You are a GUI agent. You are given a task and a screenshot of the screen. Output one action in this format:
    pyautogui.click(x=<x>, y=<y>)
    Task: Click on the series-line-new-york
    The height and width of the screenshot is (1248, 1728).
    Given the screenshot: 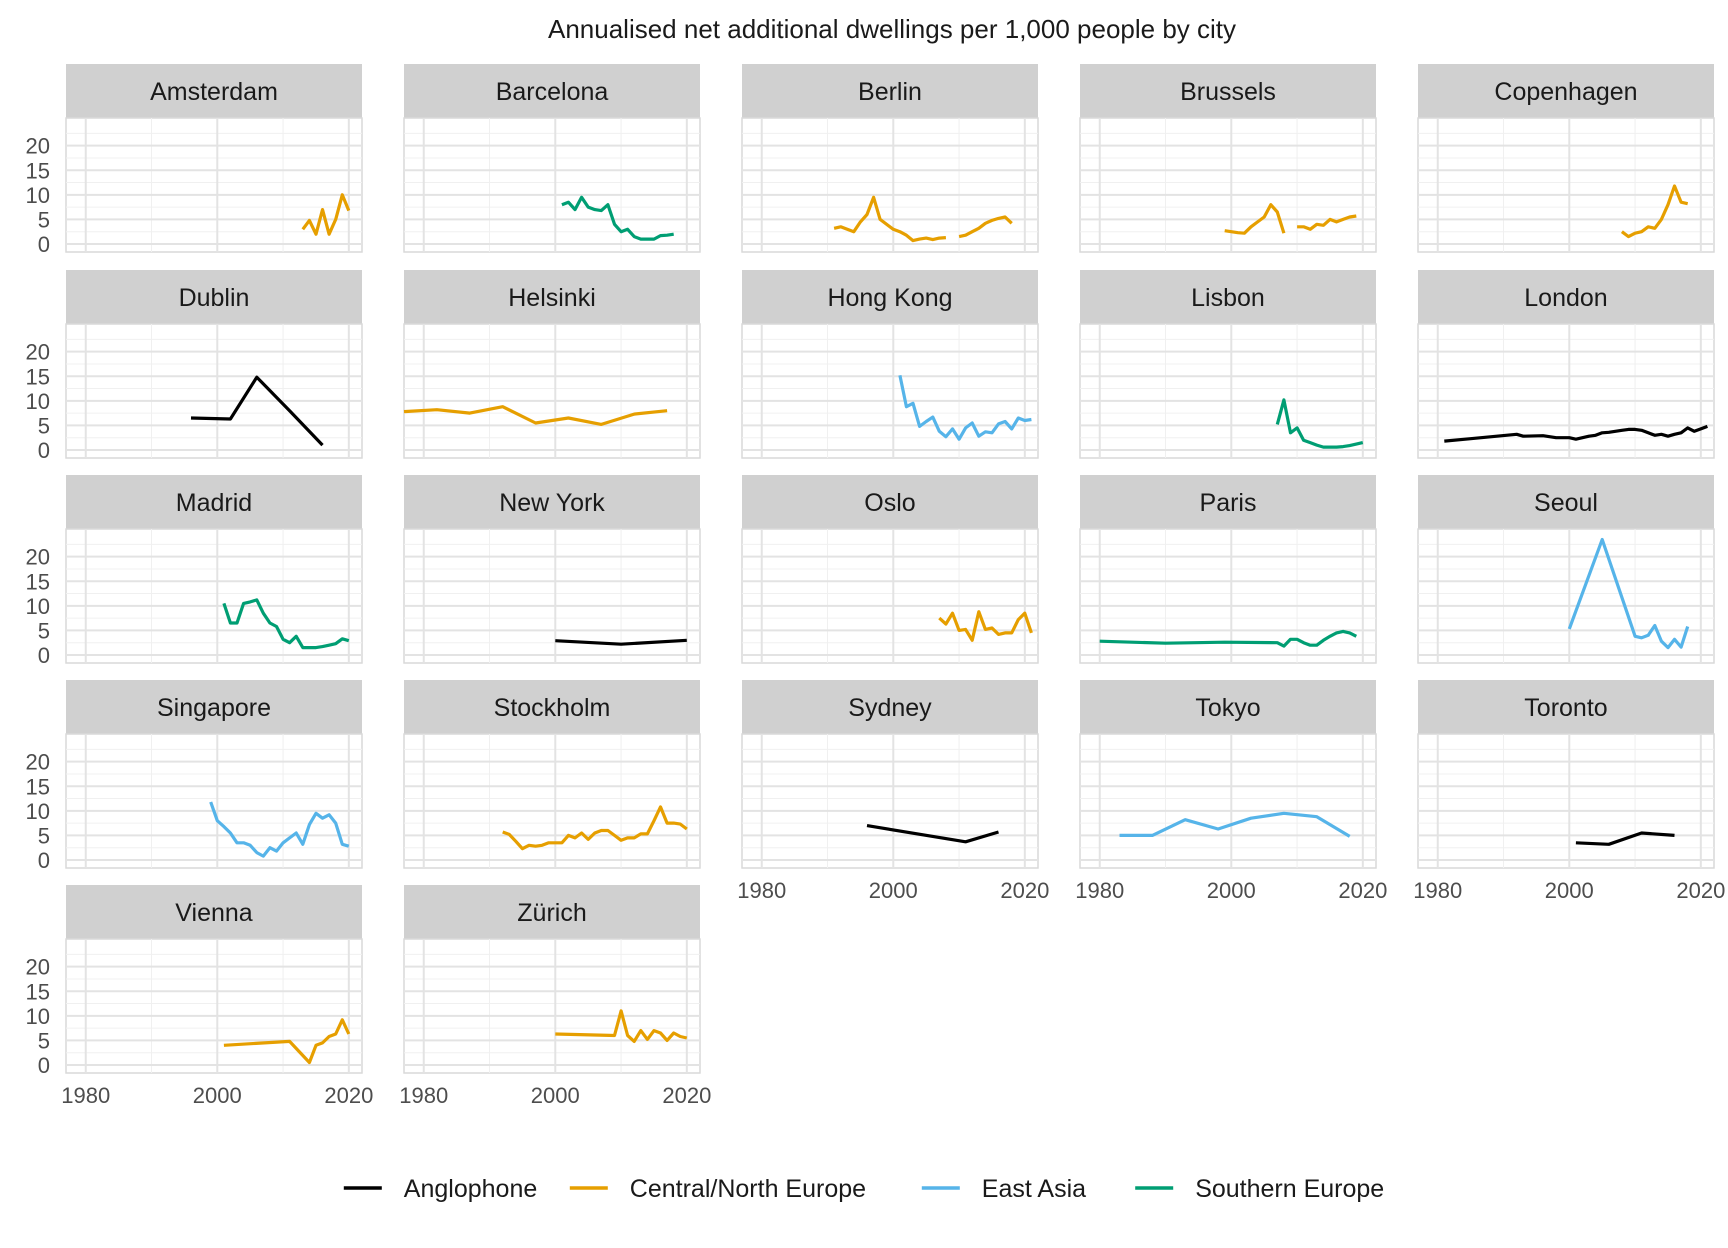 What is the action you would take?
    pyautogui.click(x=621, y=642)
    